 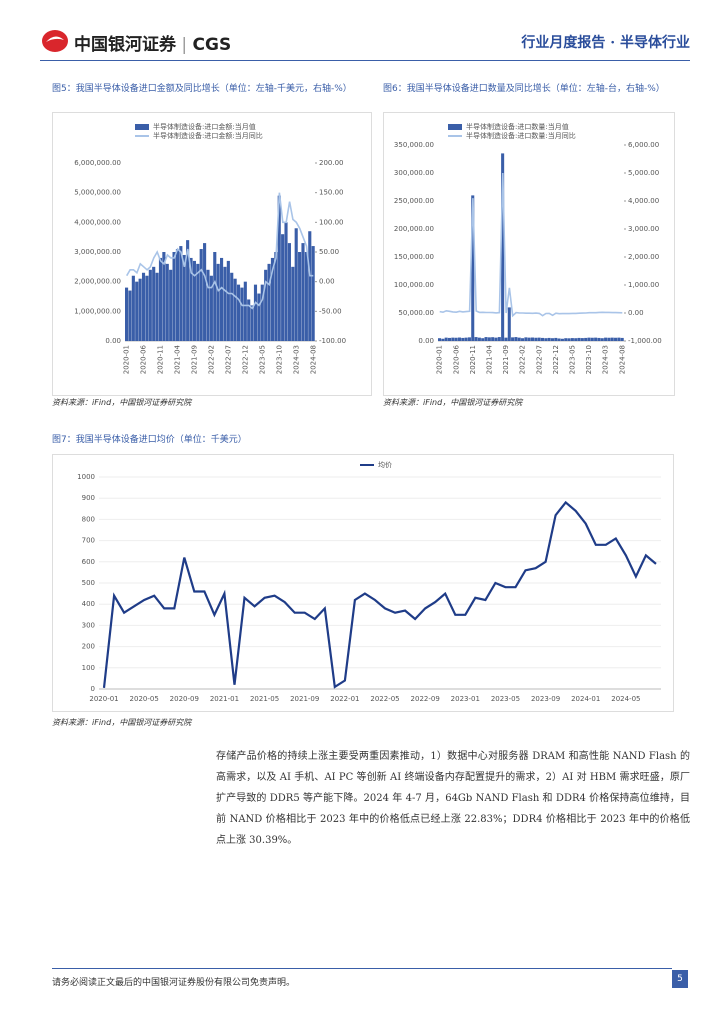 I want to click on y-tick-label: 900, so click(x=88, y=498).